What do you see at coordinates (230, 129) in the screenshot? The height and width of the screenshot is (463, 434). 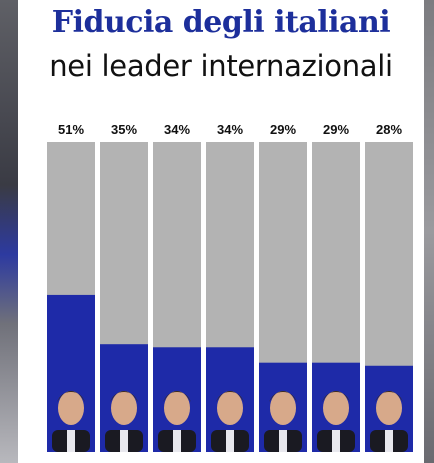 I see `bar-value-label-4: 34%` at bounding box center [230, 129].